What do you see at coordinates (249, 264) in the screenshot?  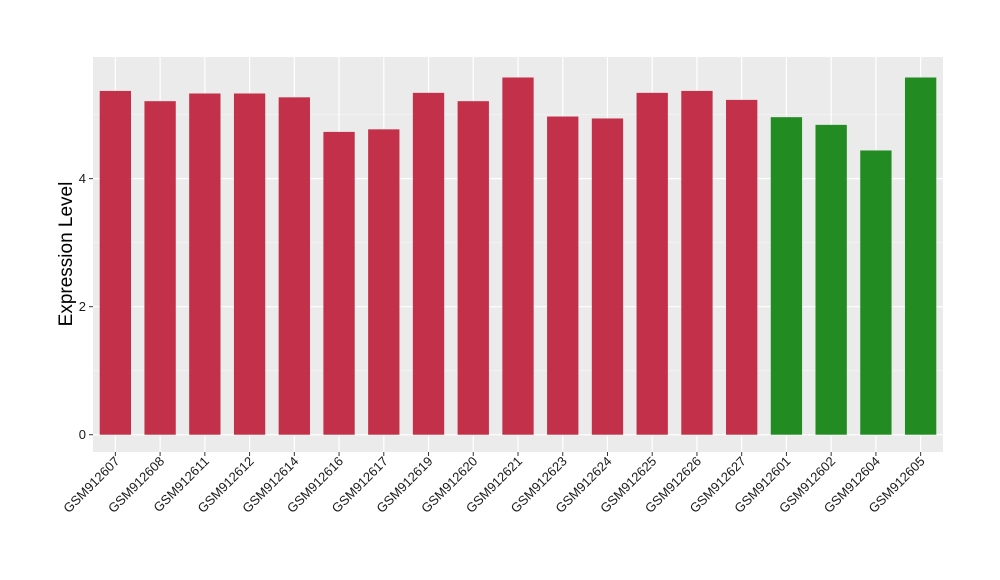 I see `bar-GSM912612` at bounding box center [249, 264].